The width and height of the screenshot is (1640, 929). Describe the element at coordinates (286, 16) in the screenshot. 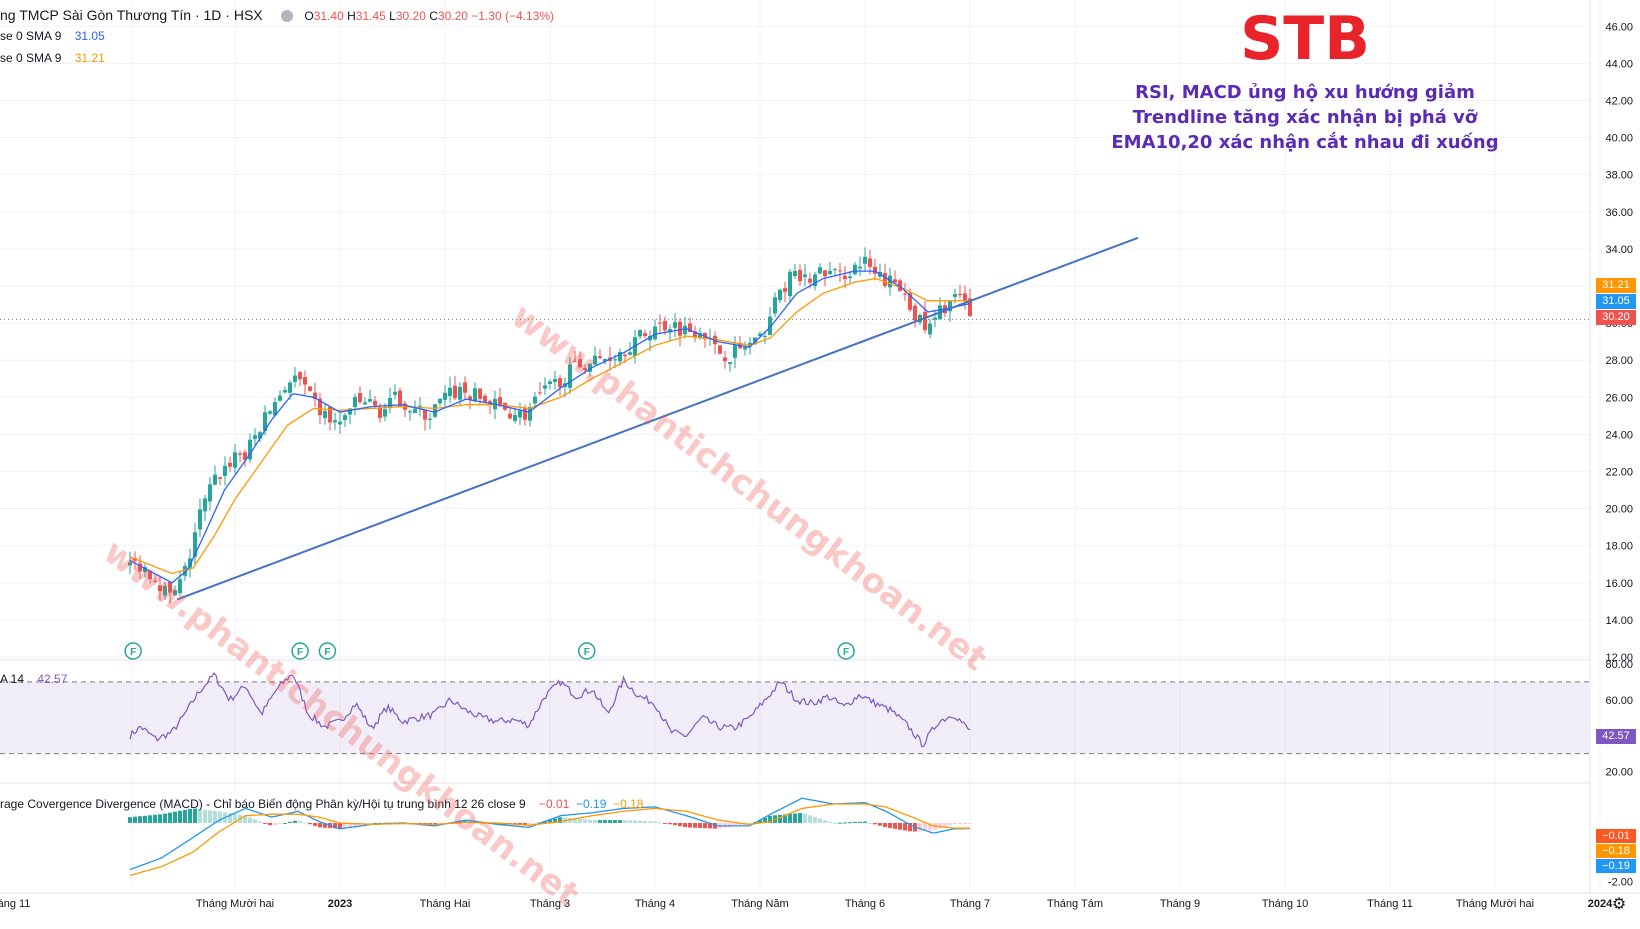

I see `eye-toggle-icon` at that location.